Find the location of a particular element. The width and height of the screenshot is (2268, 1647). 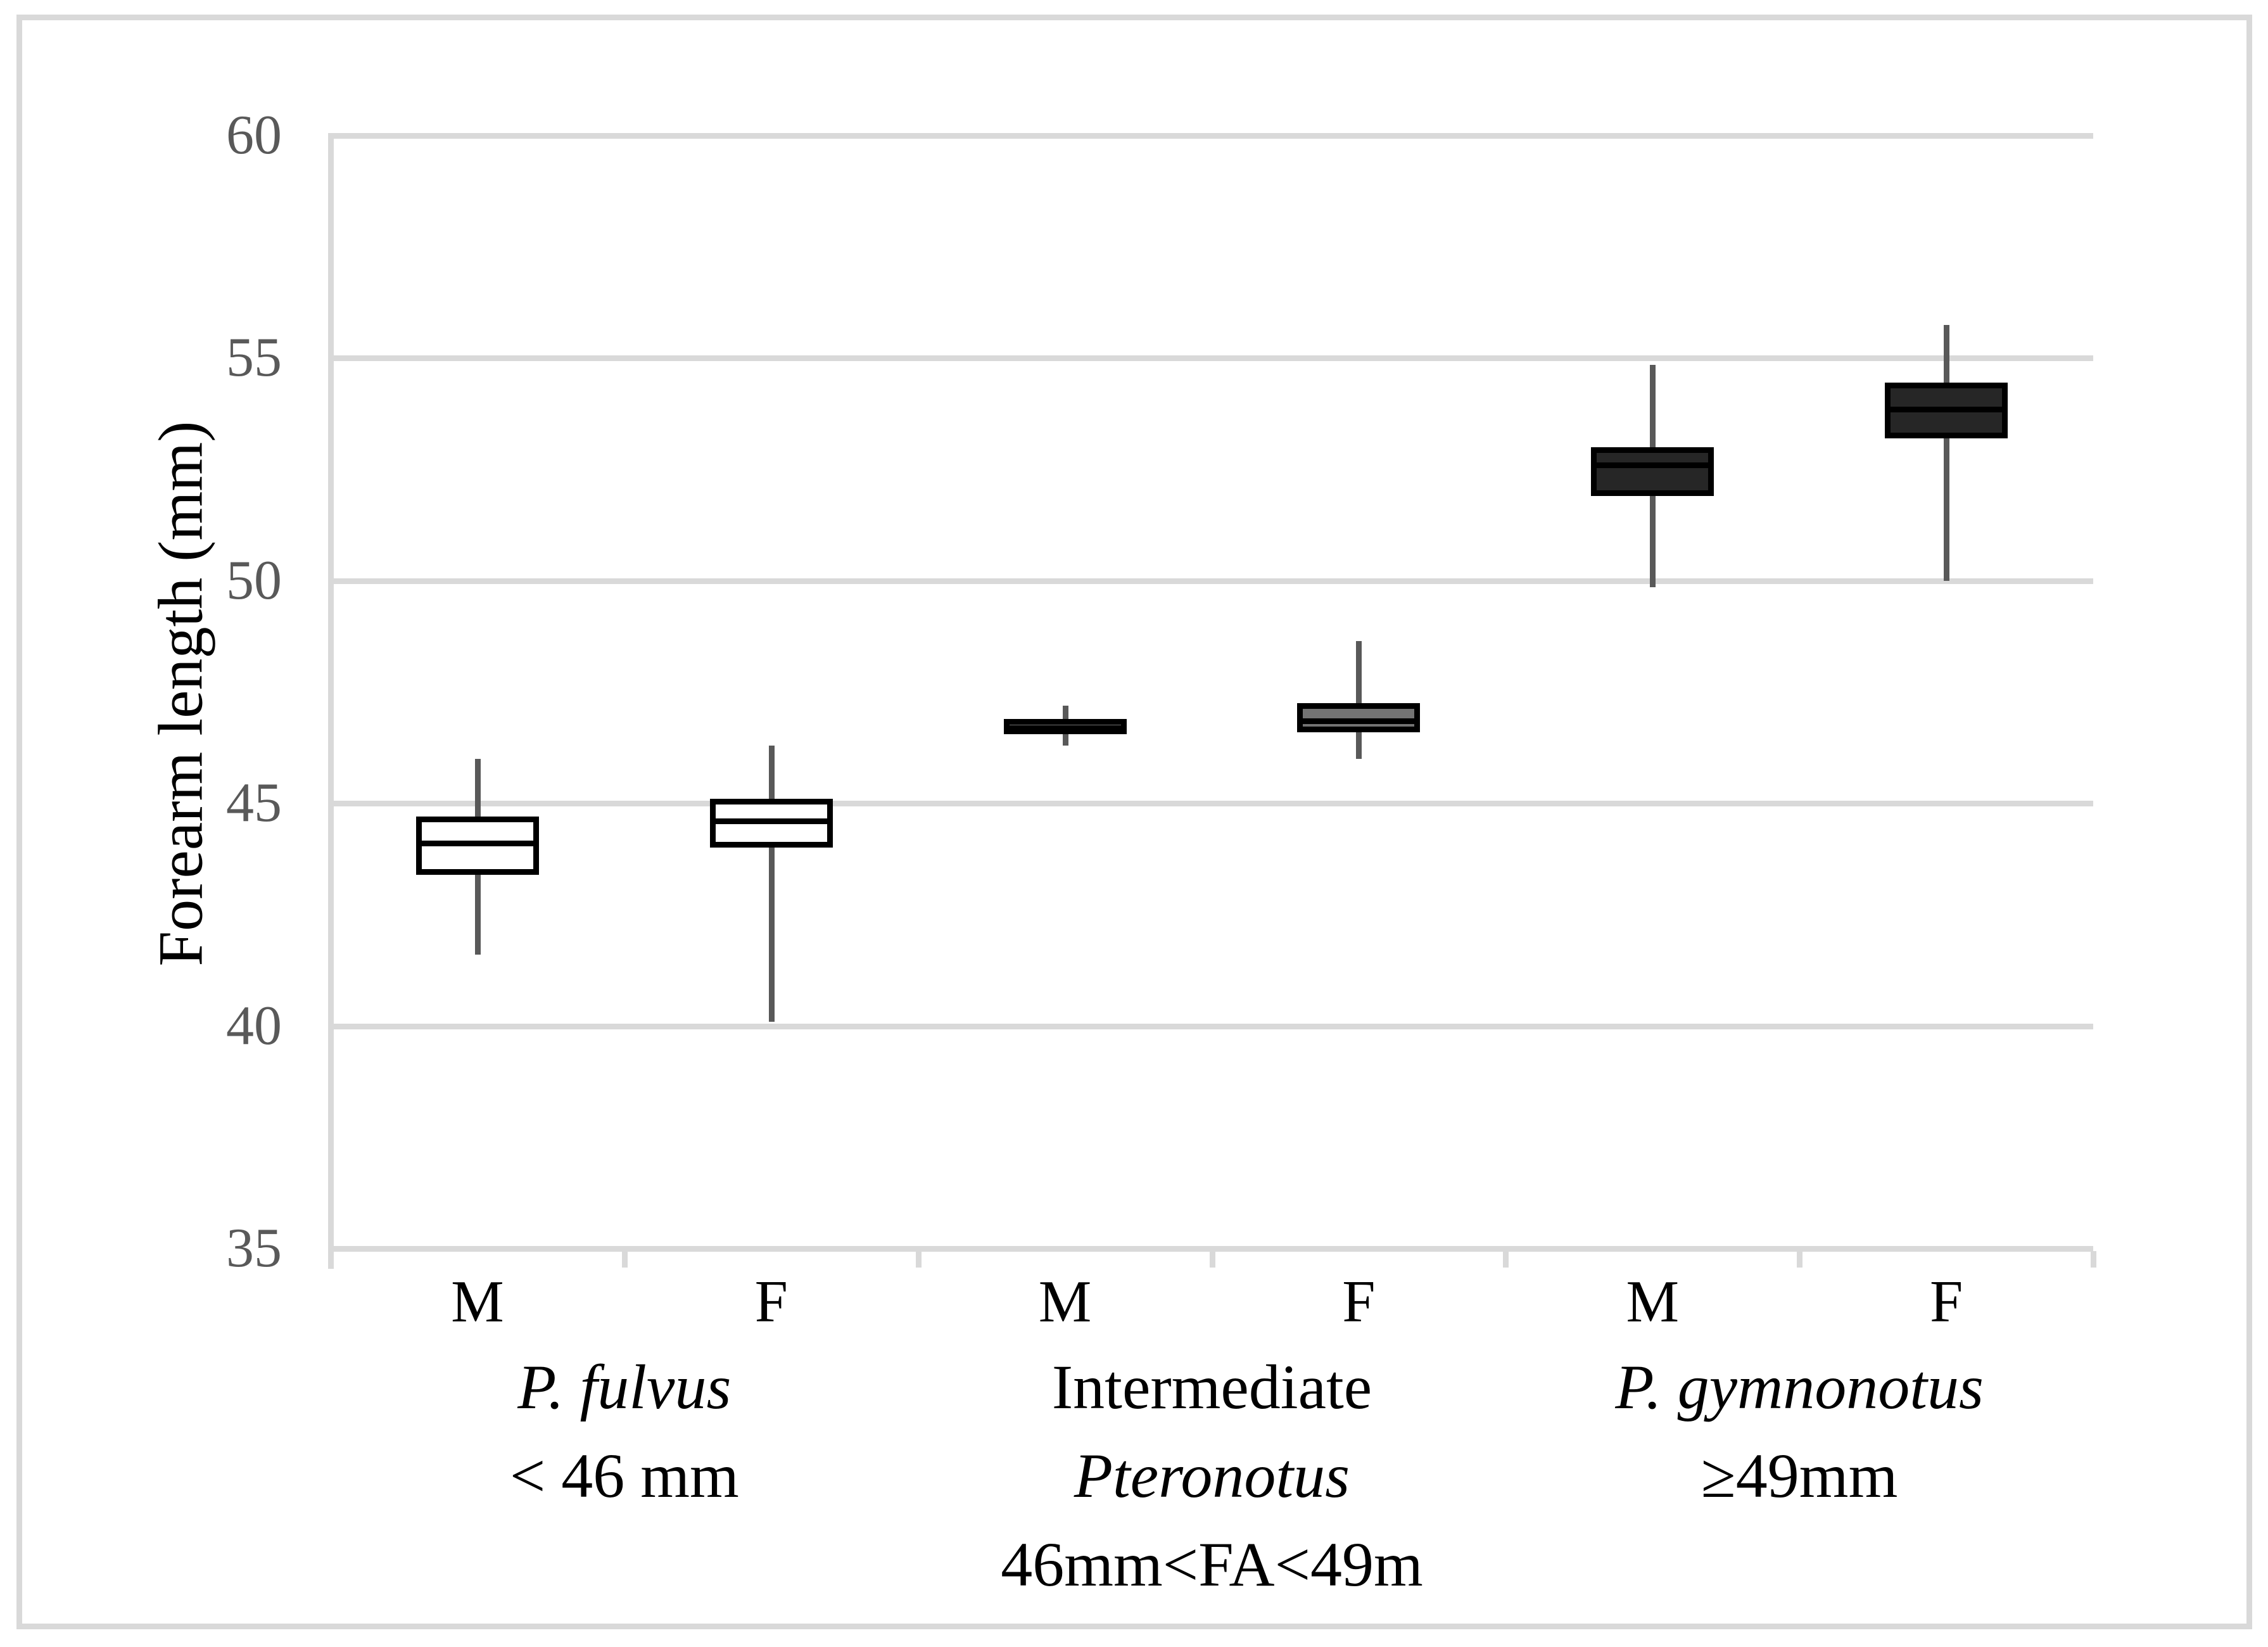

boxplot-box-intermediate-f is located at coordinates (1359, 717).